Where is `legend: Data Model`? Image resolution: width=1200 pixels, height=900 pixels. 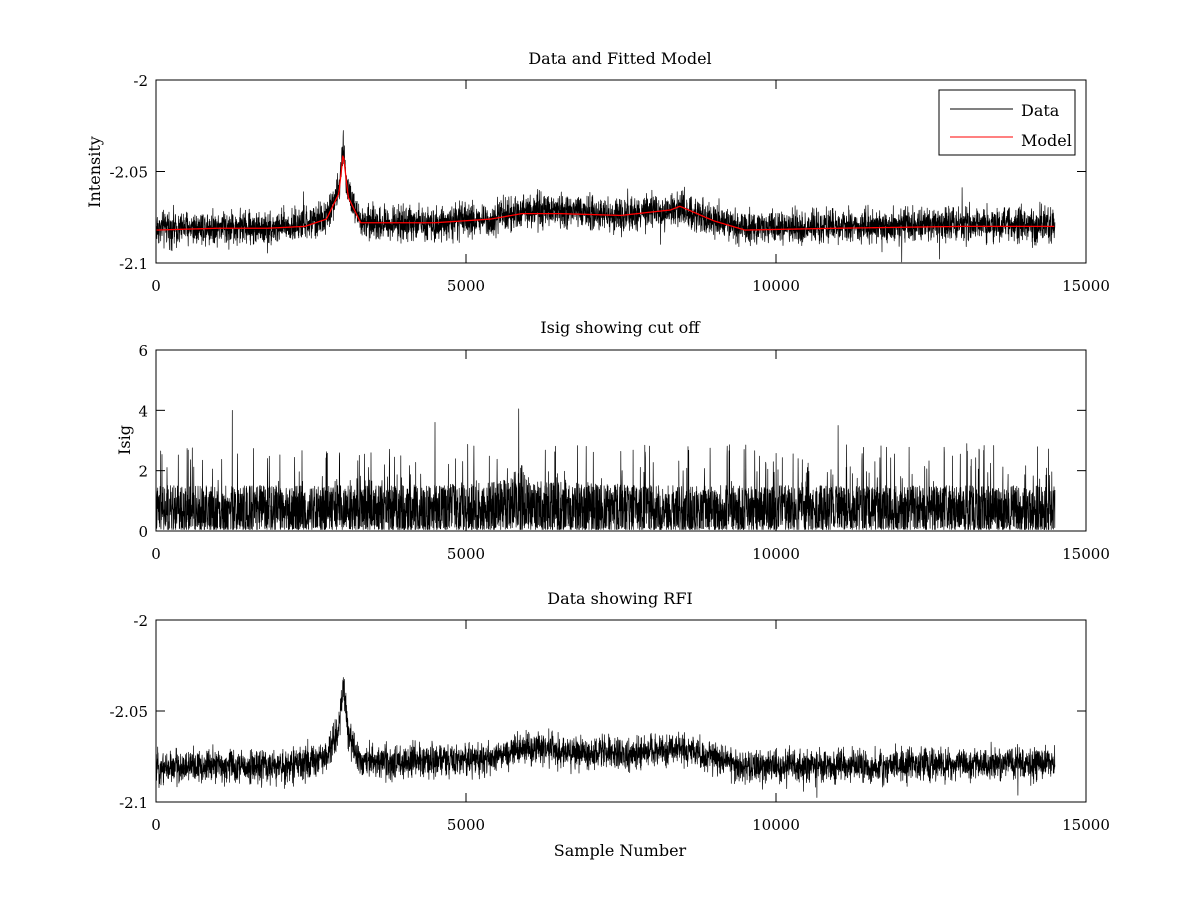
legend: Data Model is located at coordinates (1007, 122).